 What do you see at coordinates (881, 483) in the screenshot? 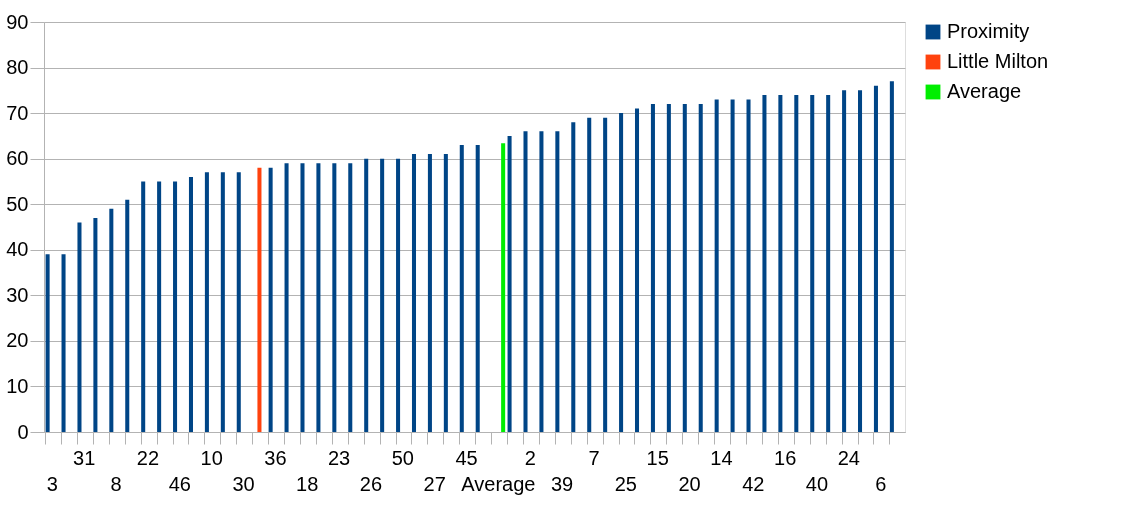
I see `x-tick-label: 6` at bounding box center [881, 483].